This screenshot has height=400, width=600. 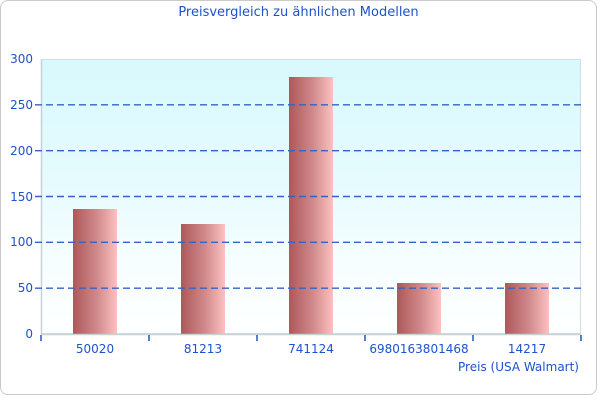 What do you see at coordinates (21, 59) in the screenshot?
I see `y-tick-label-300: 300` at bounding box center [21, 59].